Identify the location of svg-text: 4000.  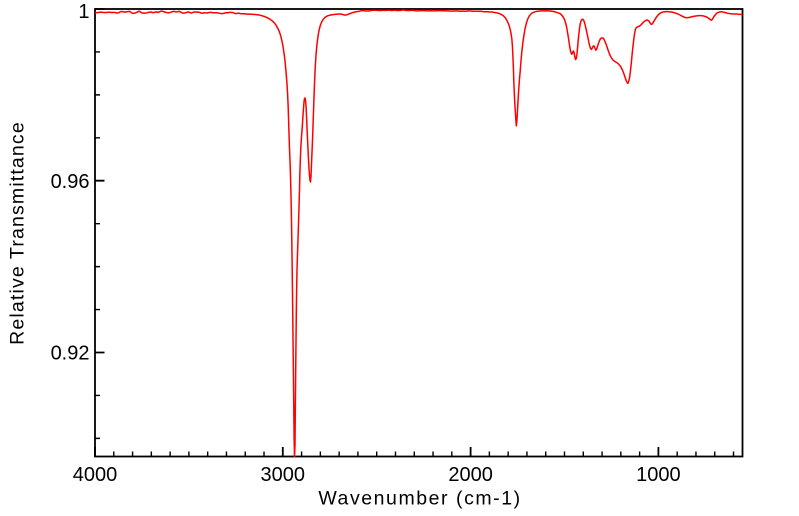
(95, 475).